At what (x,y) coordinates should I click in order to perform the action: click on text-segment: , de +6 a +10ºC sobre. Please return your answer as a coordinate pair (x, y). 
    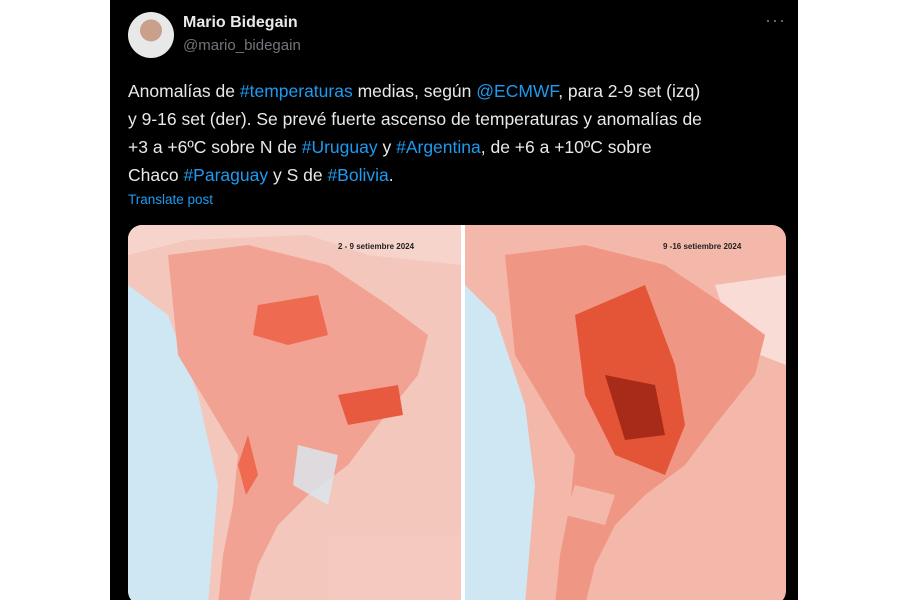
    Looking at the image, I should click on (566, 147).